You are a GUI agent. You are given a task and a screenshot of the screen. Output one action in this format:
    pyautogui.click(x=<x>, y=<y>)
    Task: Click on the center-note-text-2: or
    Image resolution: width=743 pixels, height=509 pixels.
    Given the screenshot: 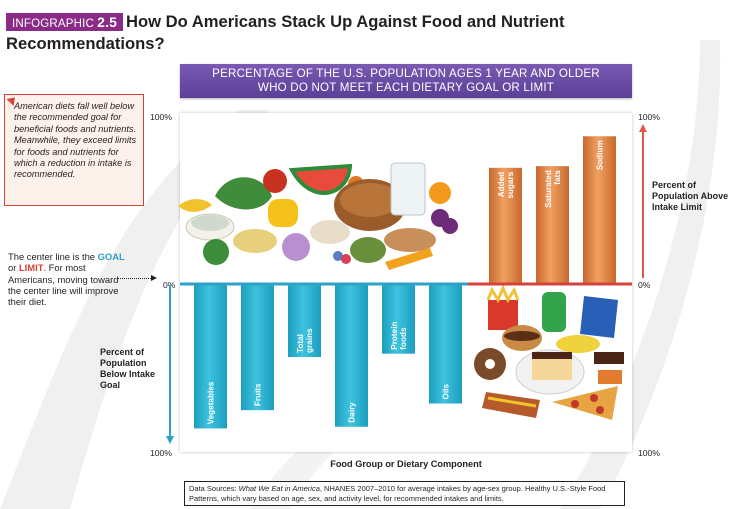 What is the action you would take?
    pyautogui.click(x=13, y=268)
    